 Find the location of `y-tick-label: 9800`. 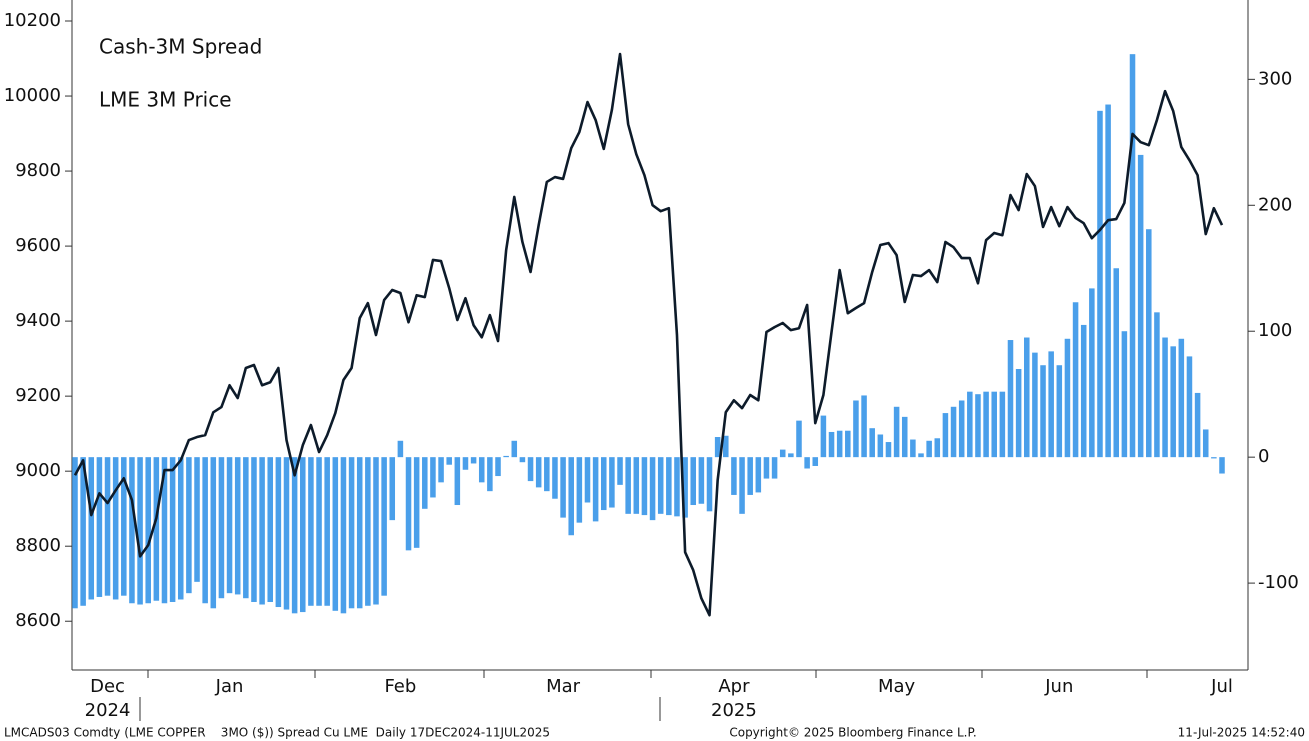

y-tick-label: 9800 is located at coordinates (38, 170).